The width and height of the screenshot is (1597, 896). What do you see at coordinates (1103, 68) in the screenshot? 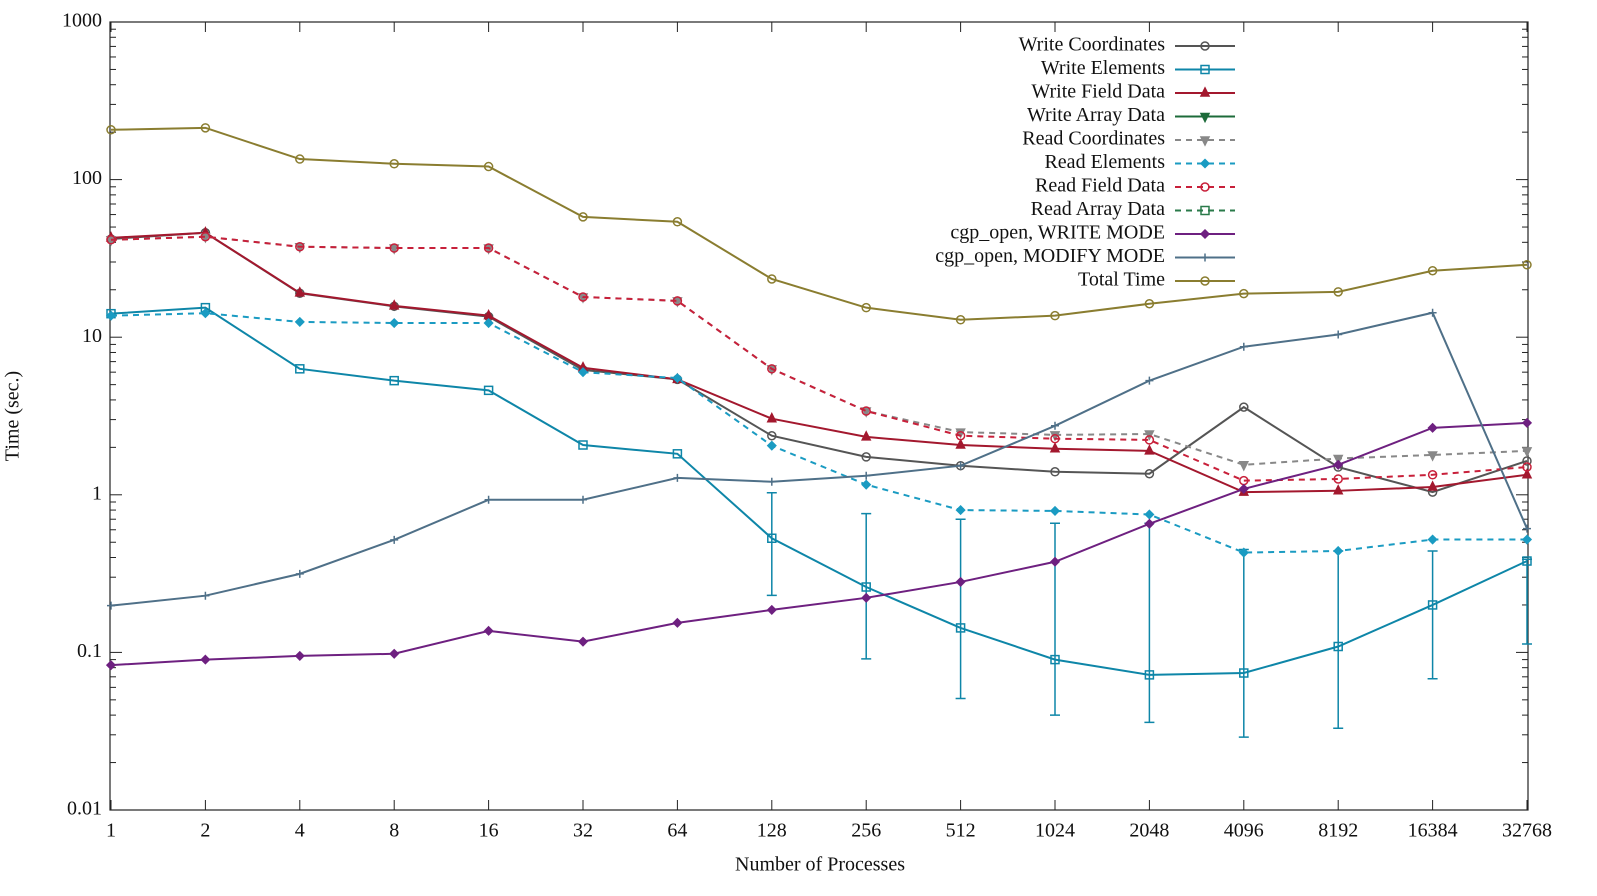
I see `legend-label: Write Elements` at bounding box center [1103, 68].